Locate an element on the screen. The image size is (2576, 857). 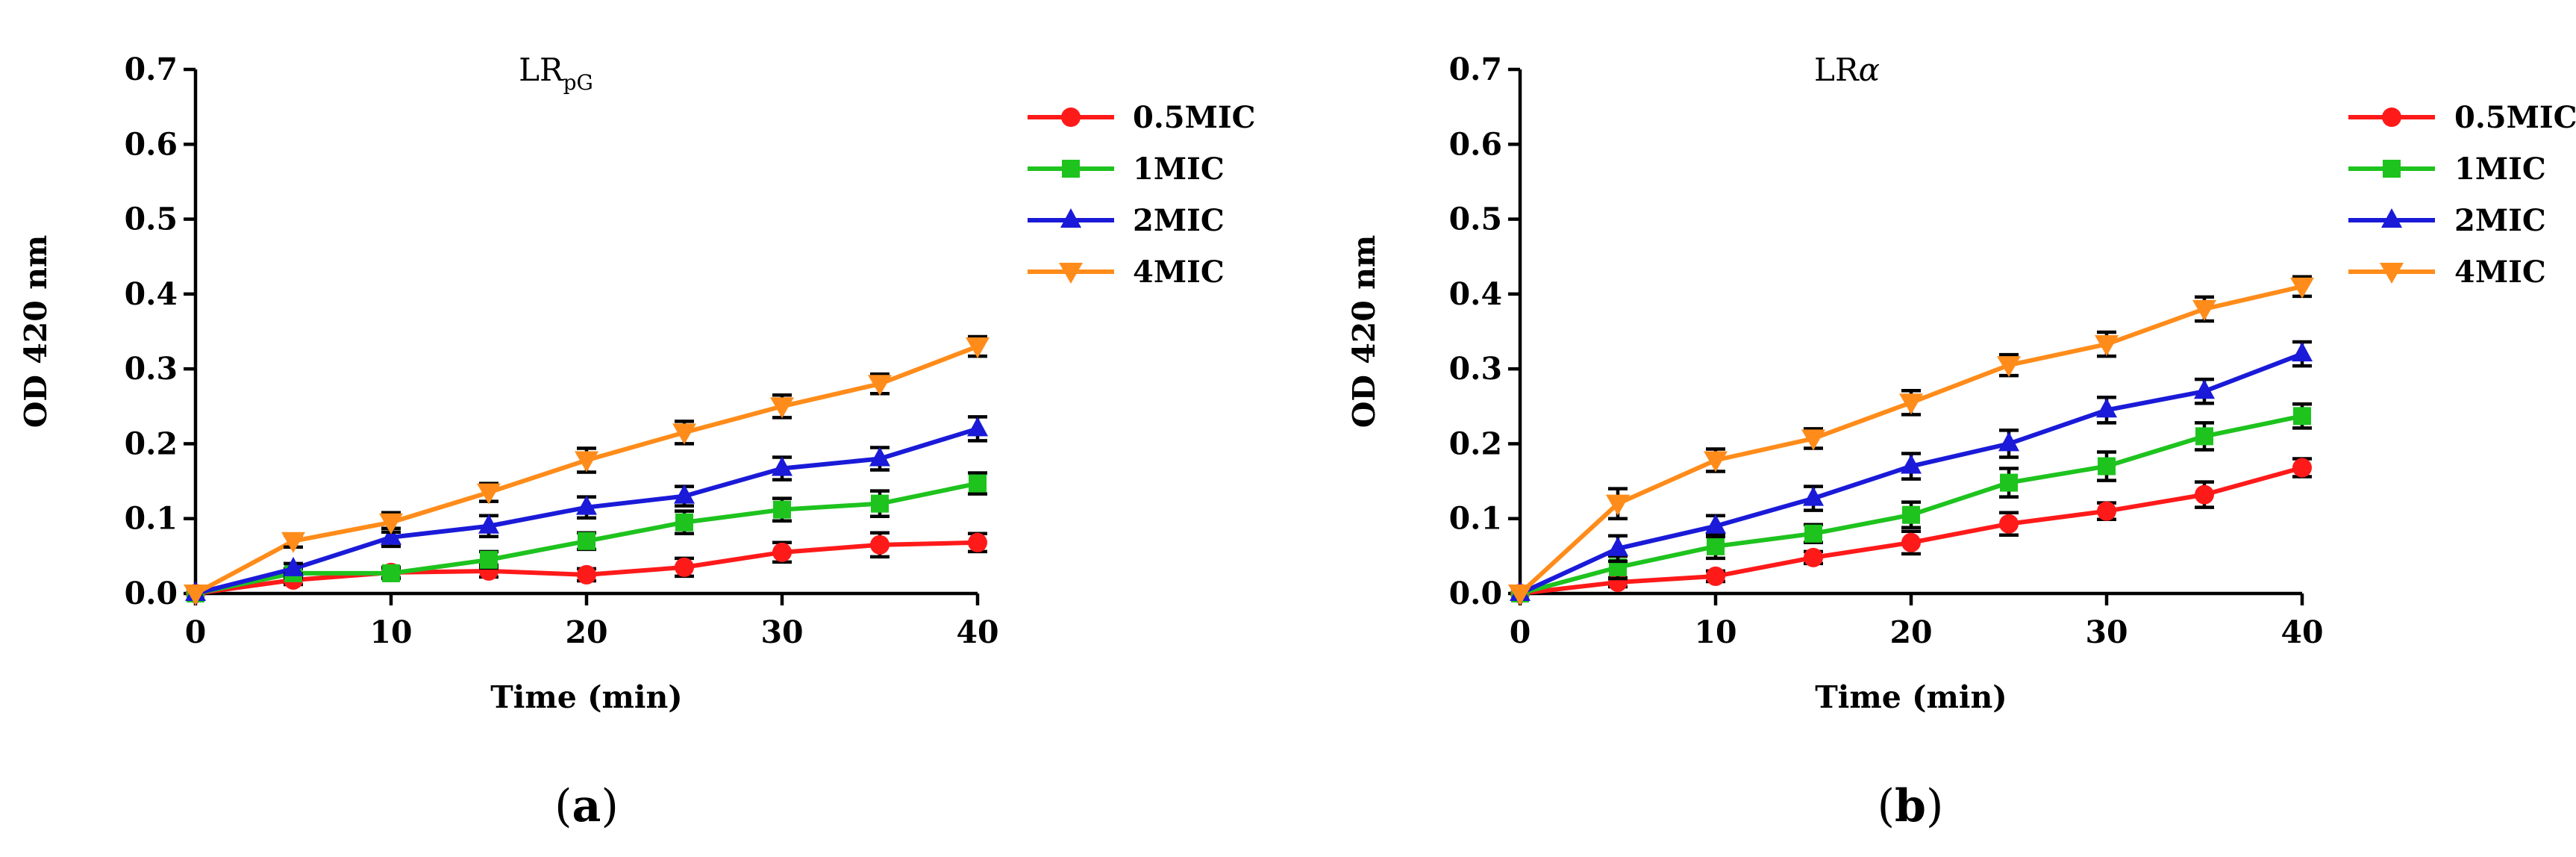
series-2MIC is located at coordinates (1911, 471).